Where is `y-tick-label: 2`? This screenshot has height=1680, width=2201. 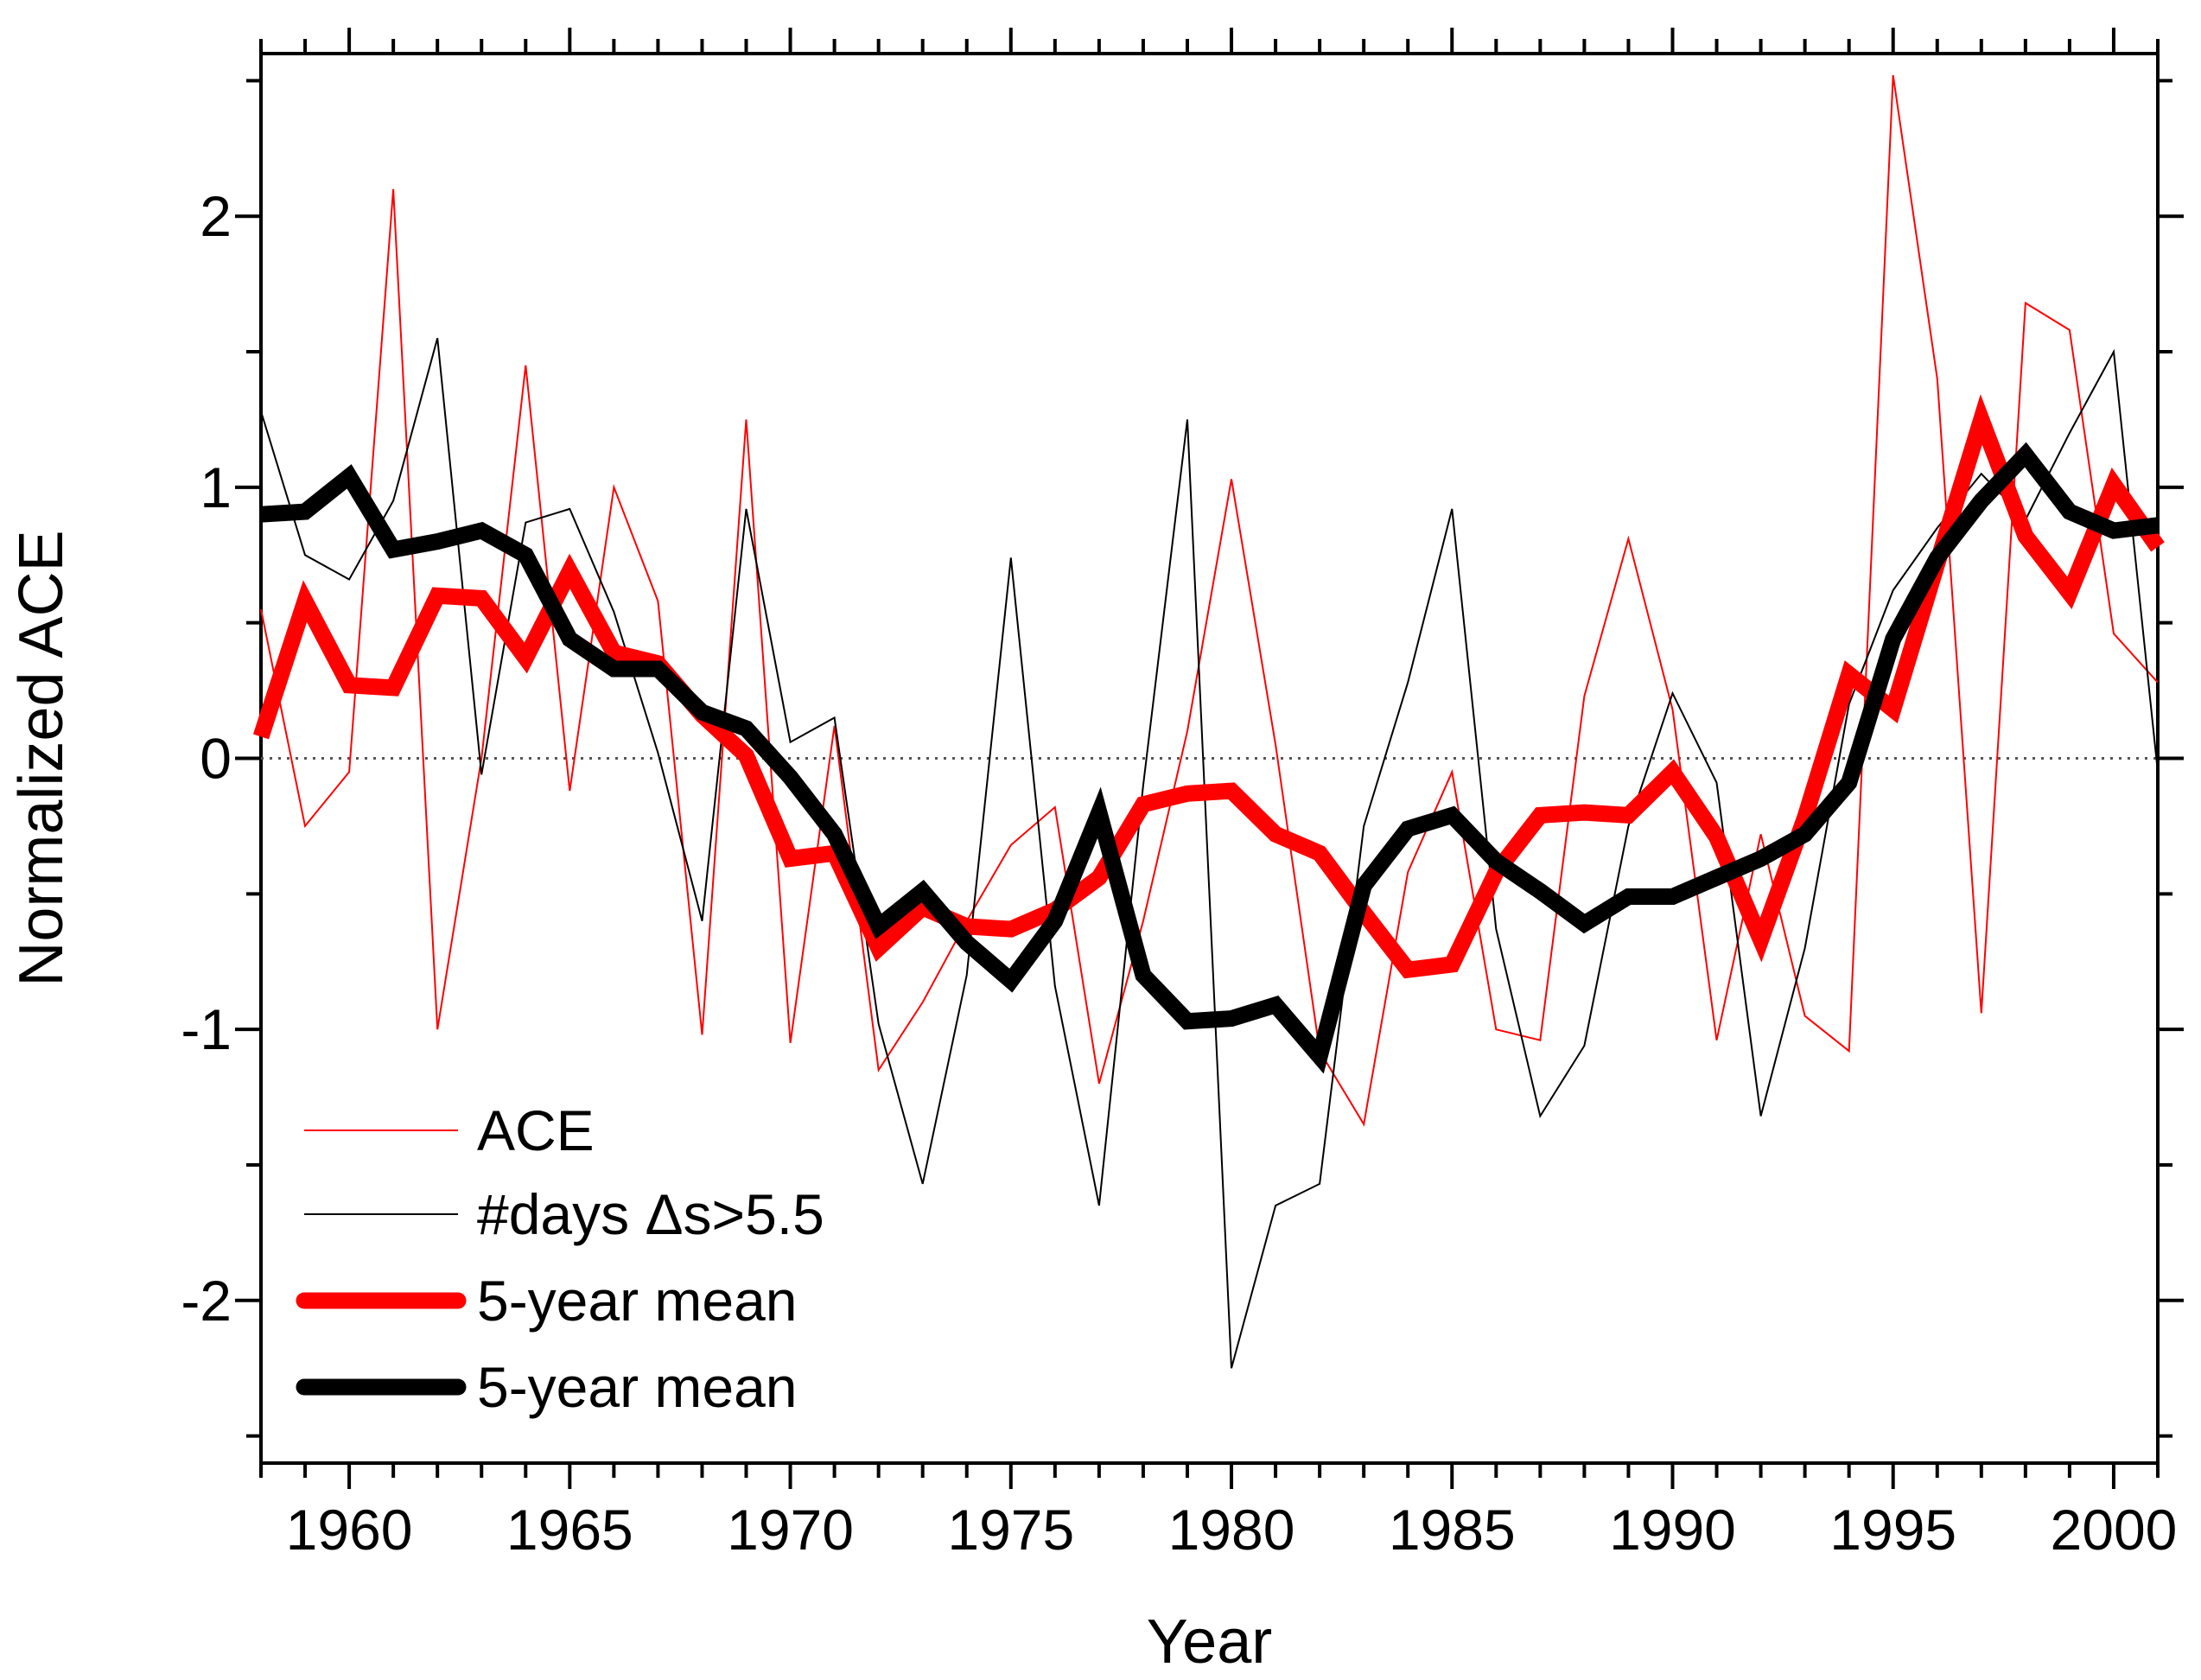 y-tick-label: 2 is located at coordinates (216, 216).